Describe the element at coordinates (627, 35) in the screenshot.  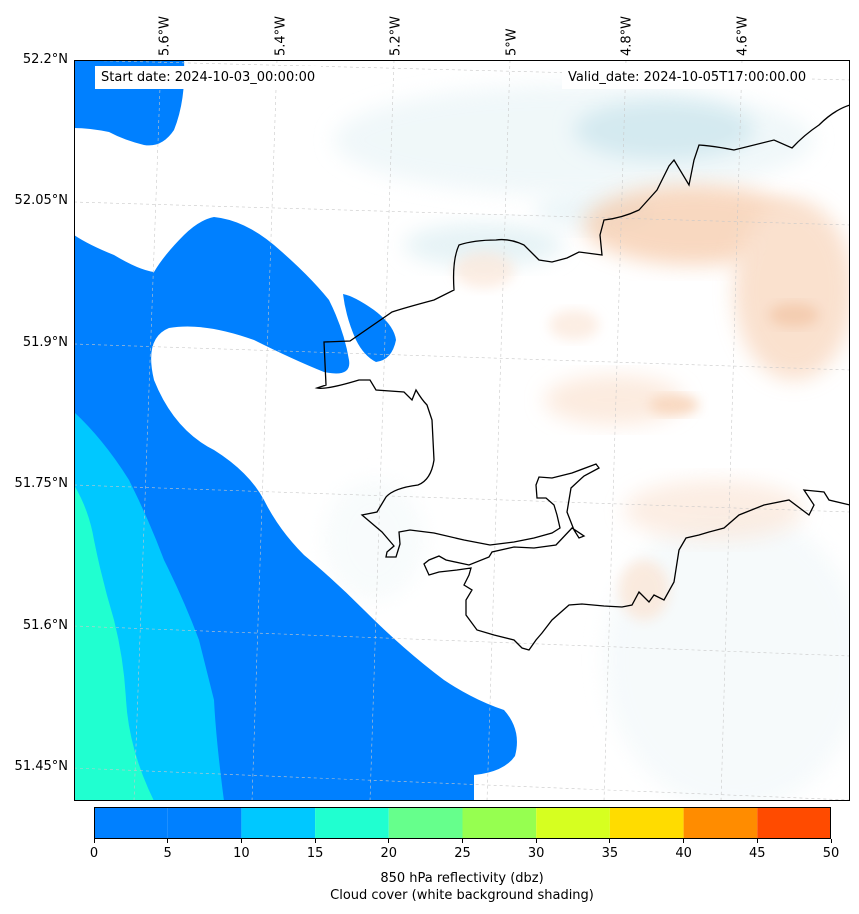
I see `lon-label-4-8w: 4.8°W` at that location.